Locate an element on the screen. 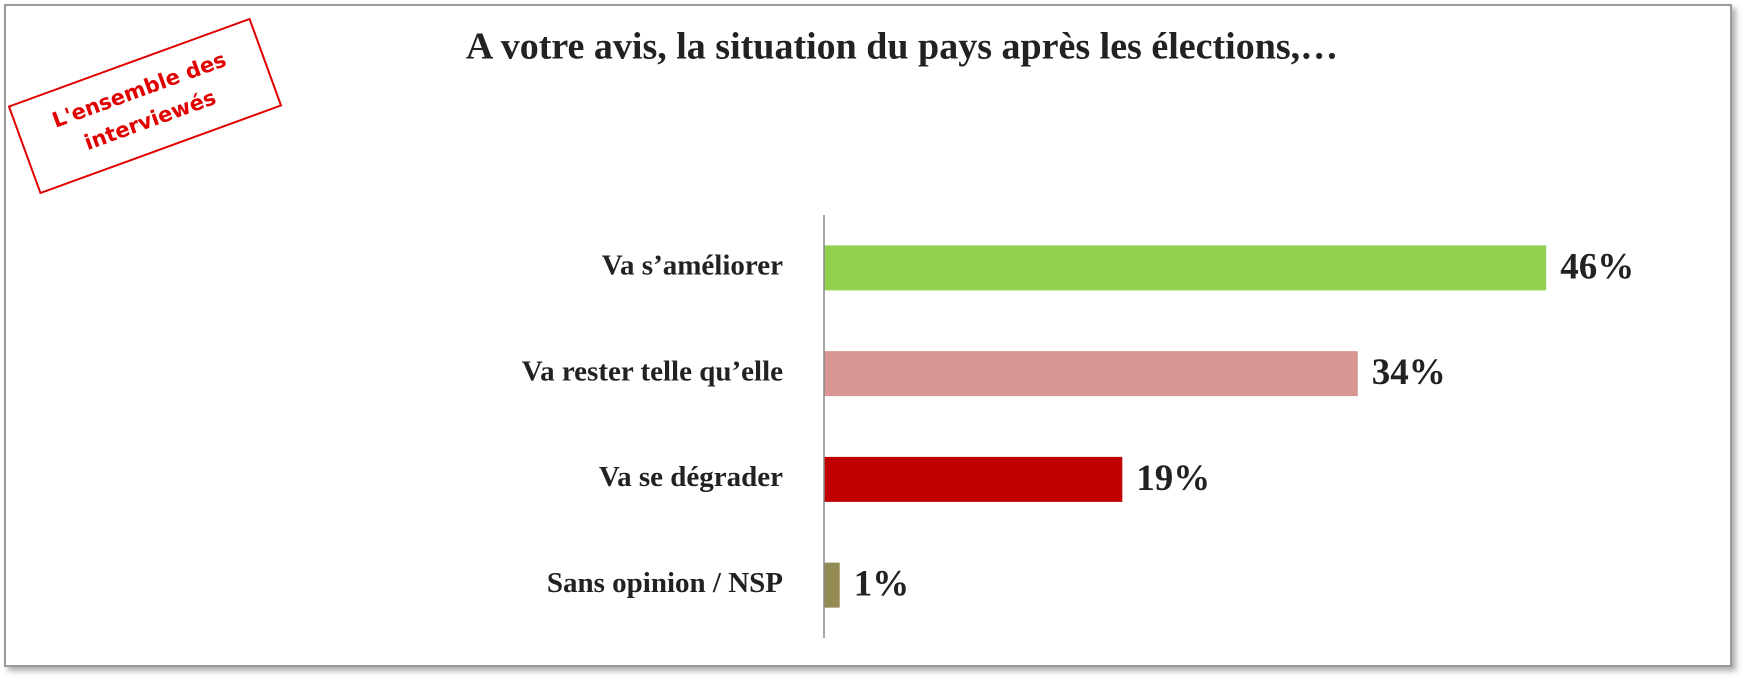 The width and height of the screenshot is (1746, 683). value-label: 1% is located at coordinates (882, 584).